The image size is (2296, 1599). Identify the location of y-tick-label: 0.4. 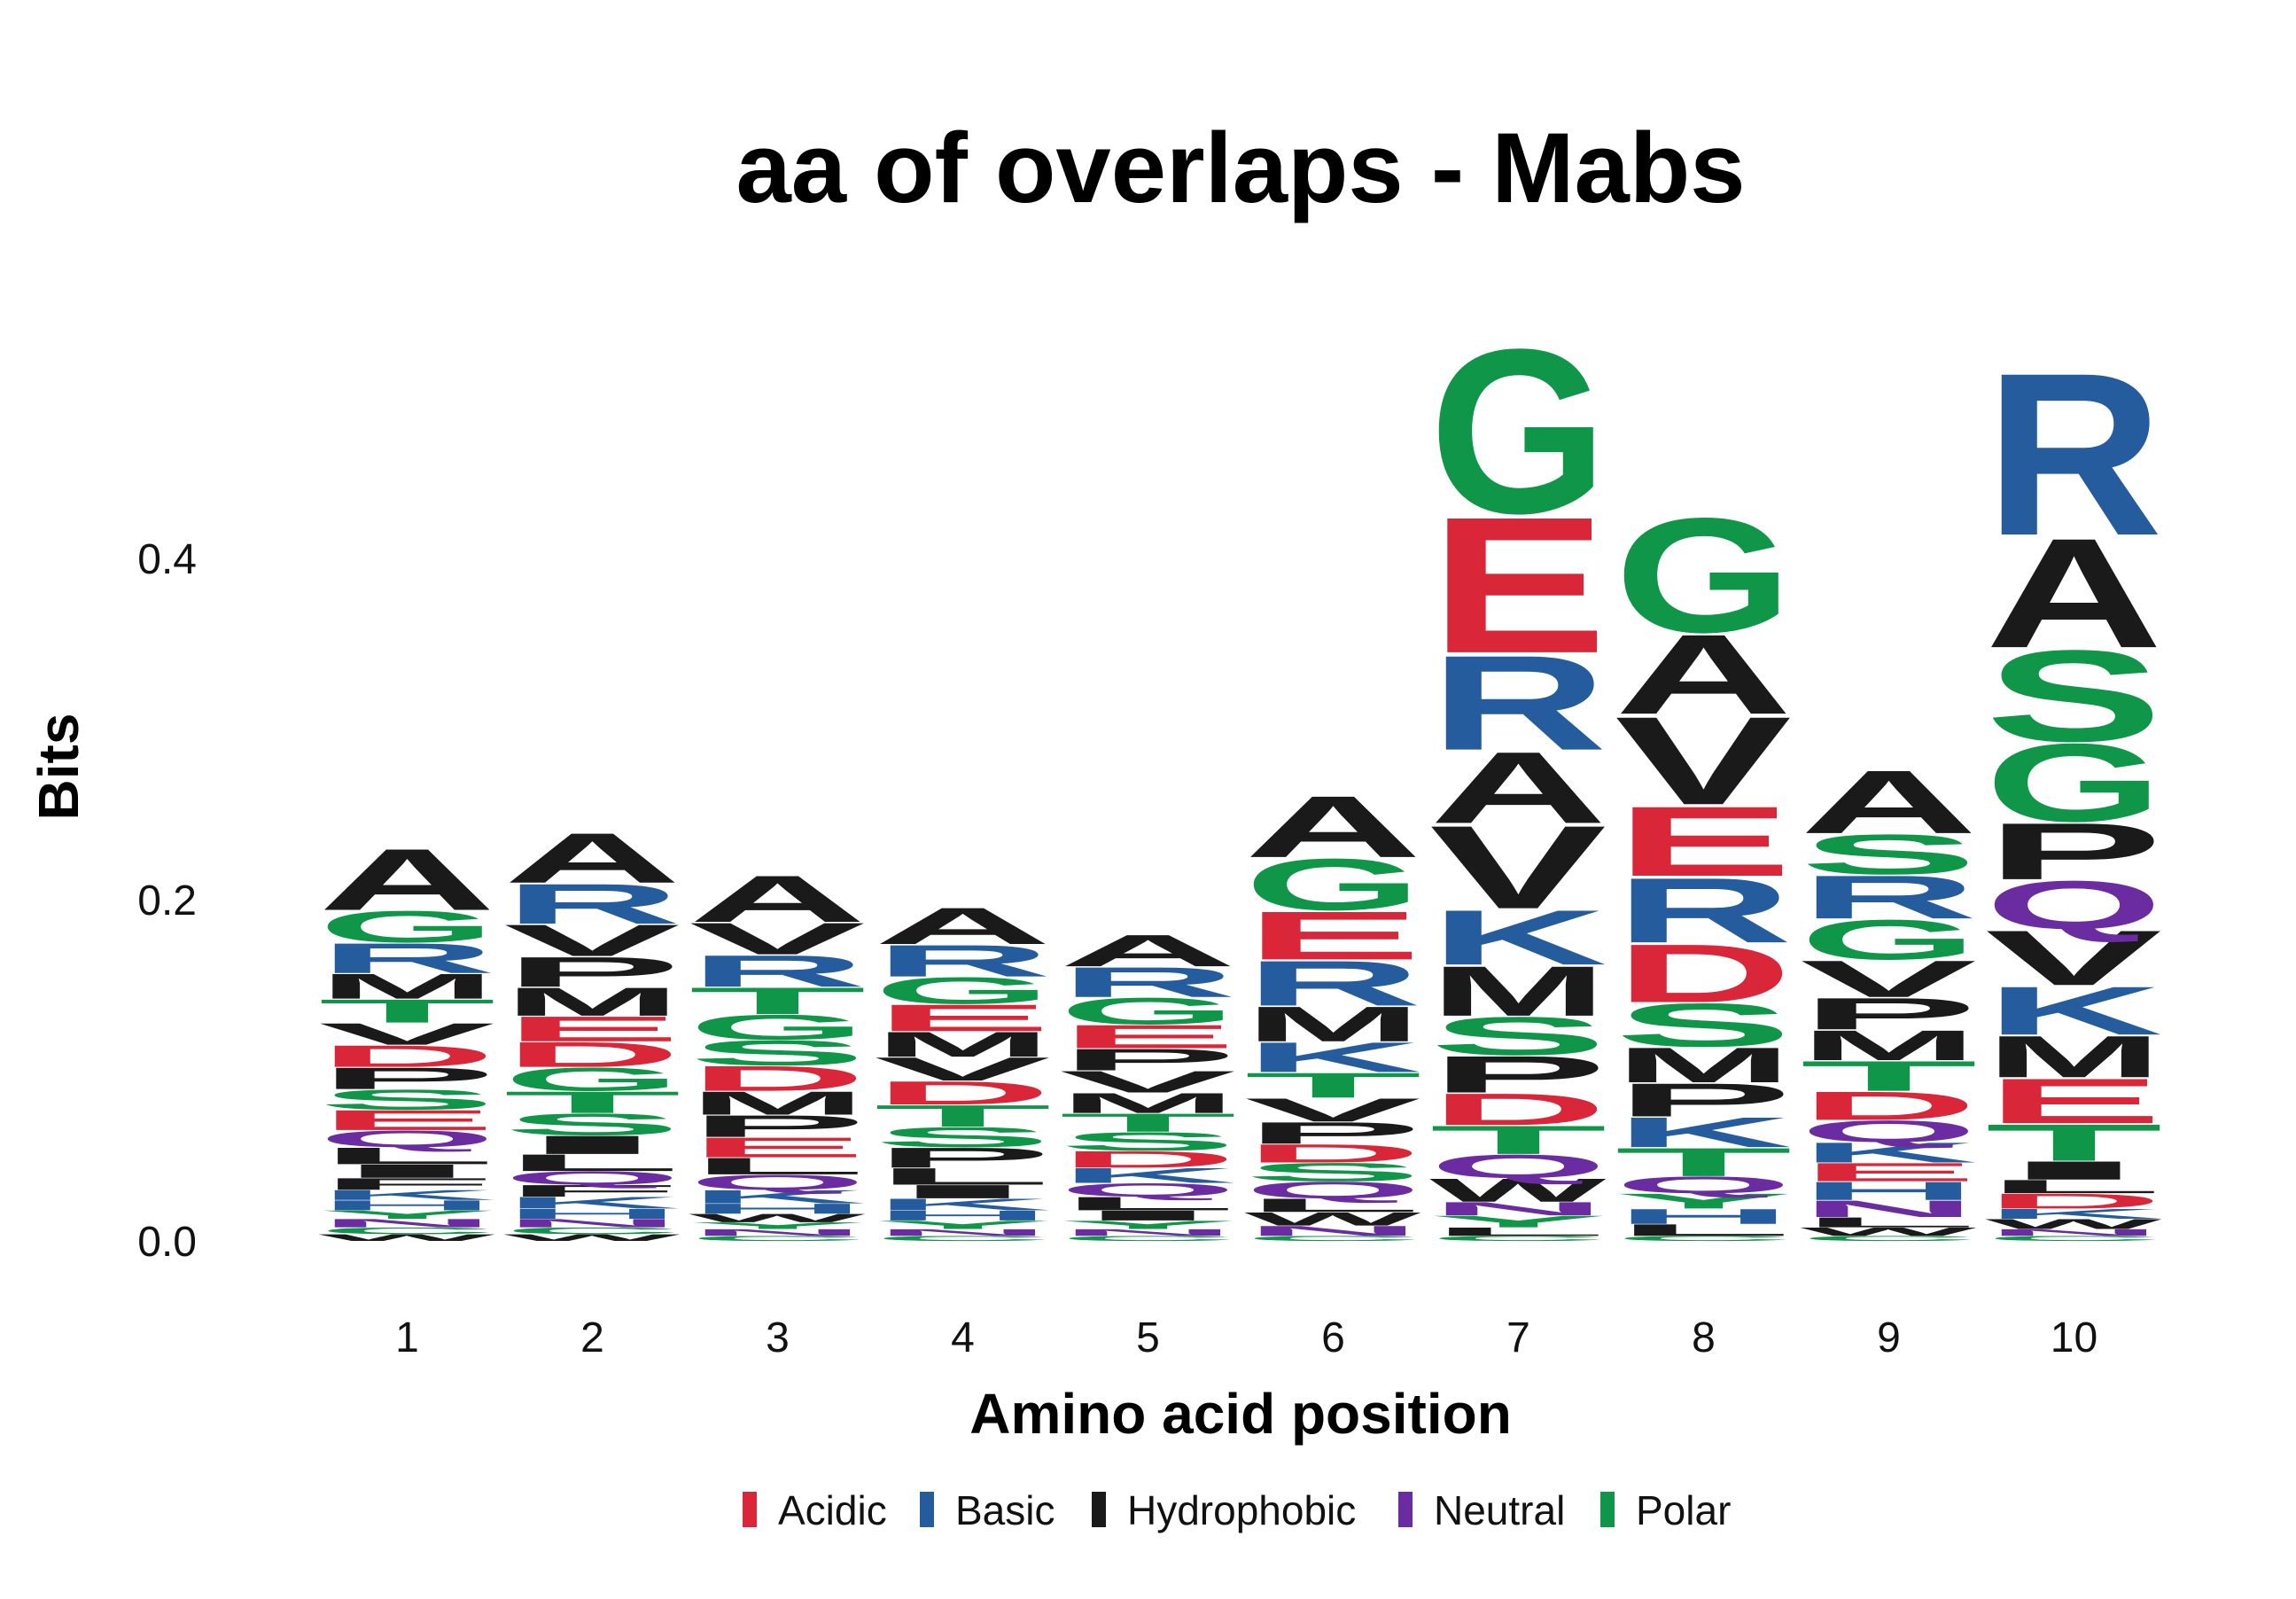
(167, 559).